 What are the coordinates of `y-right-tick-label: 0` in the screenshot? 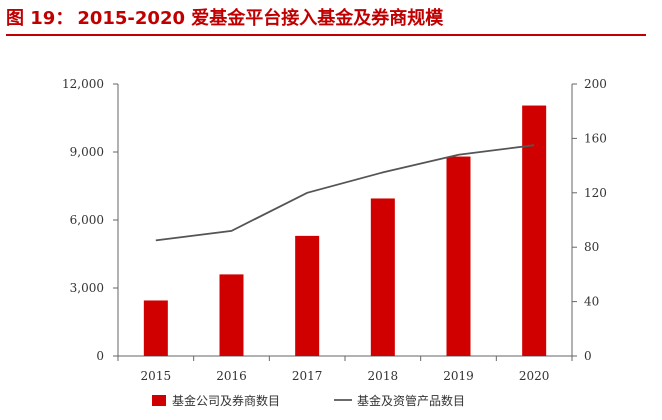 It's located at (588, 356).